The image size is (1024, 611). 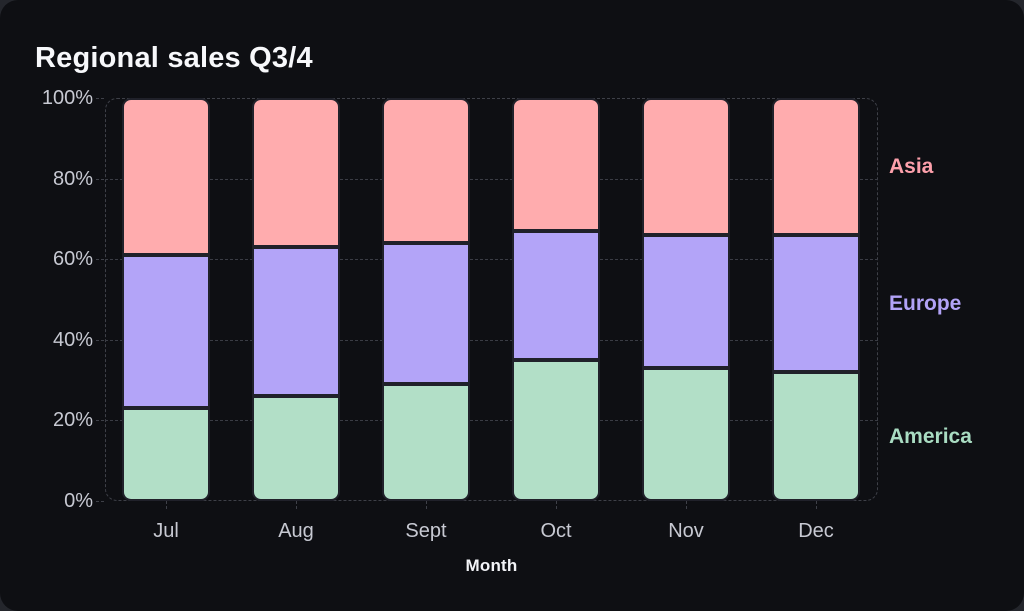 What do you see at coordinates (816, 167) in the screenshot?
I see `segment-asia-dec` at bounding box center [816, 167].